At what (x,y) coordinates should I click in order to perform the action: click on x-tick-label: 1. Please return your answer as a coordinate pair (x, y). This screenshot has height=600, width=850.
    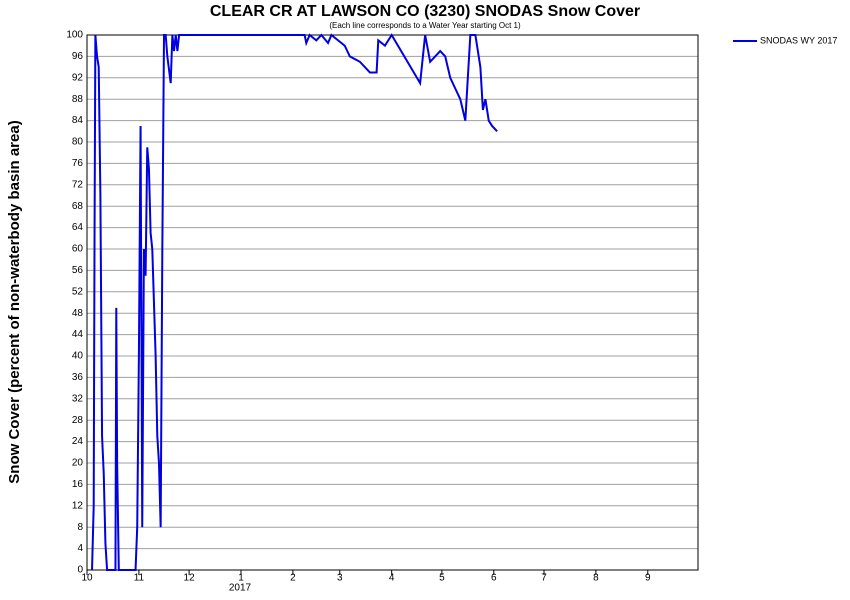
    Looking at the image, I should click on (241, 578).